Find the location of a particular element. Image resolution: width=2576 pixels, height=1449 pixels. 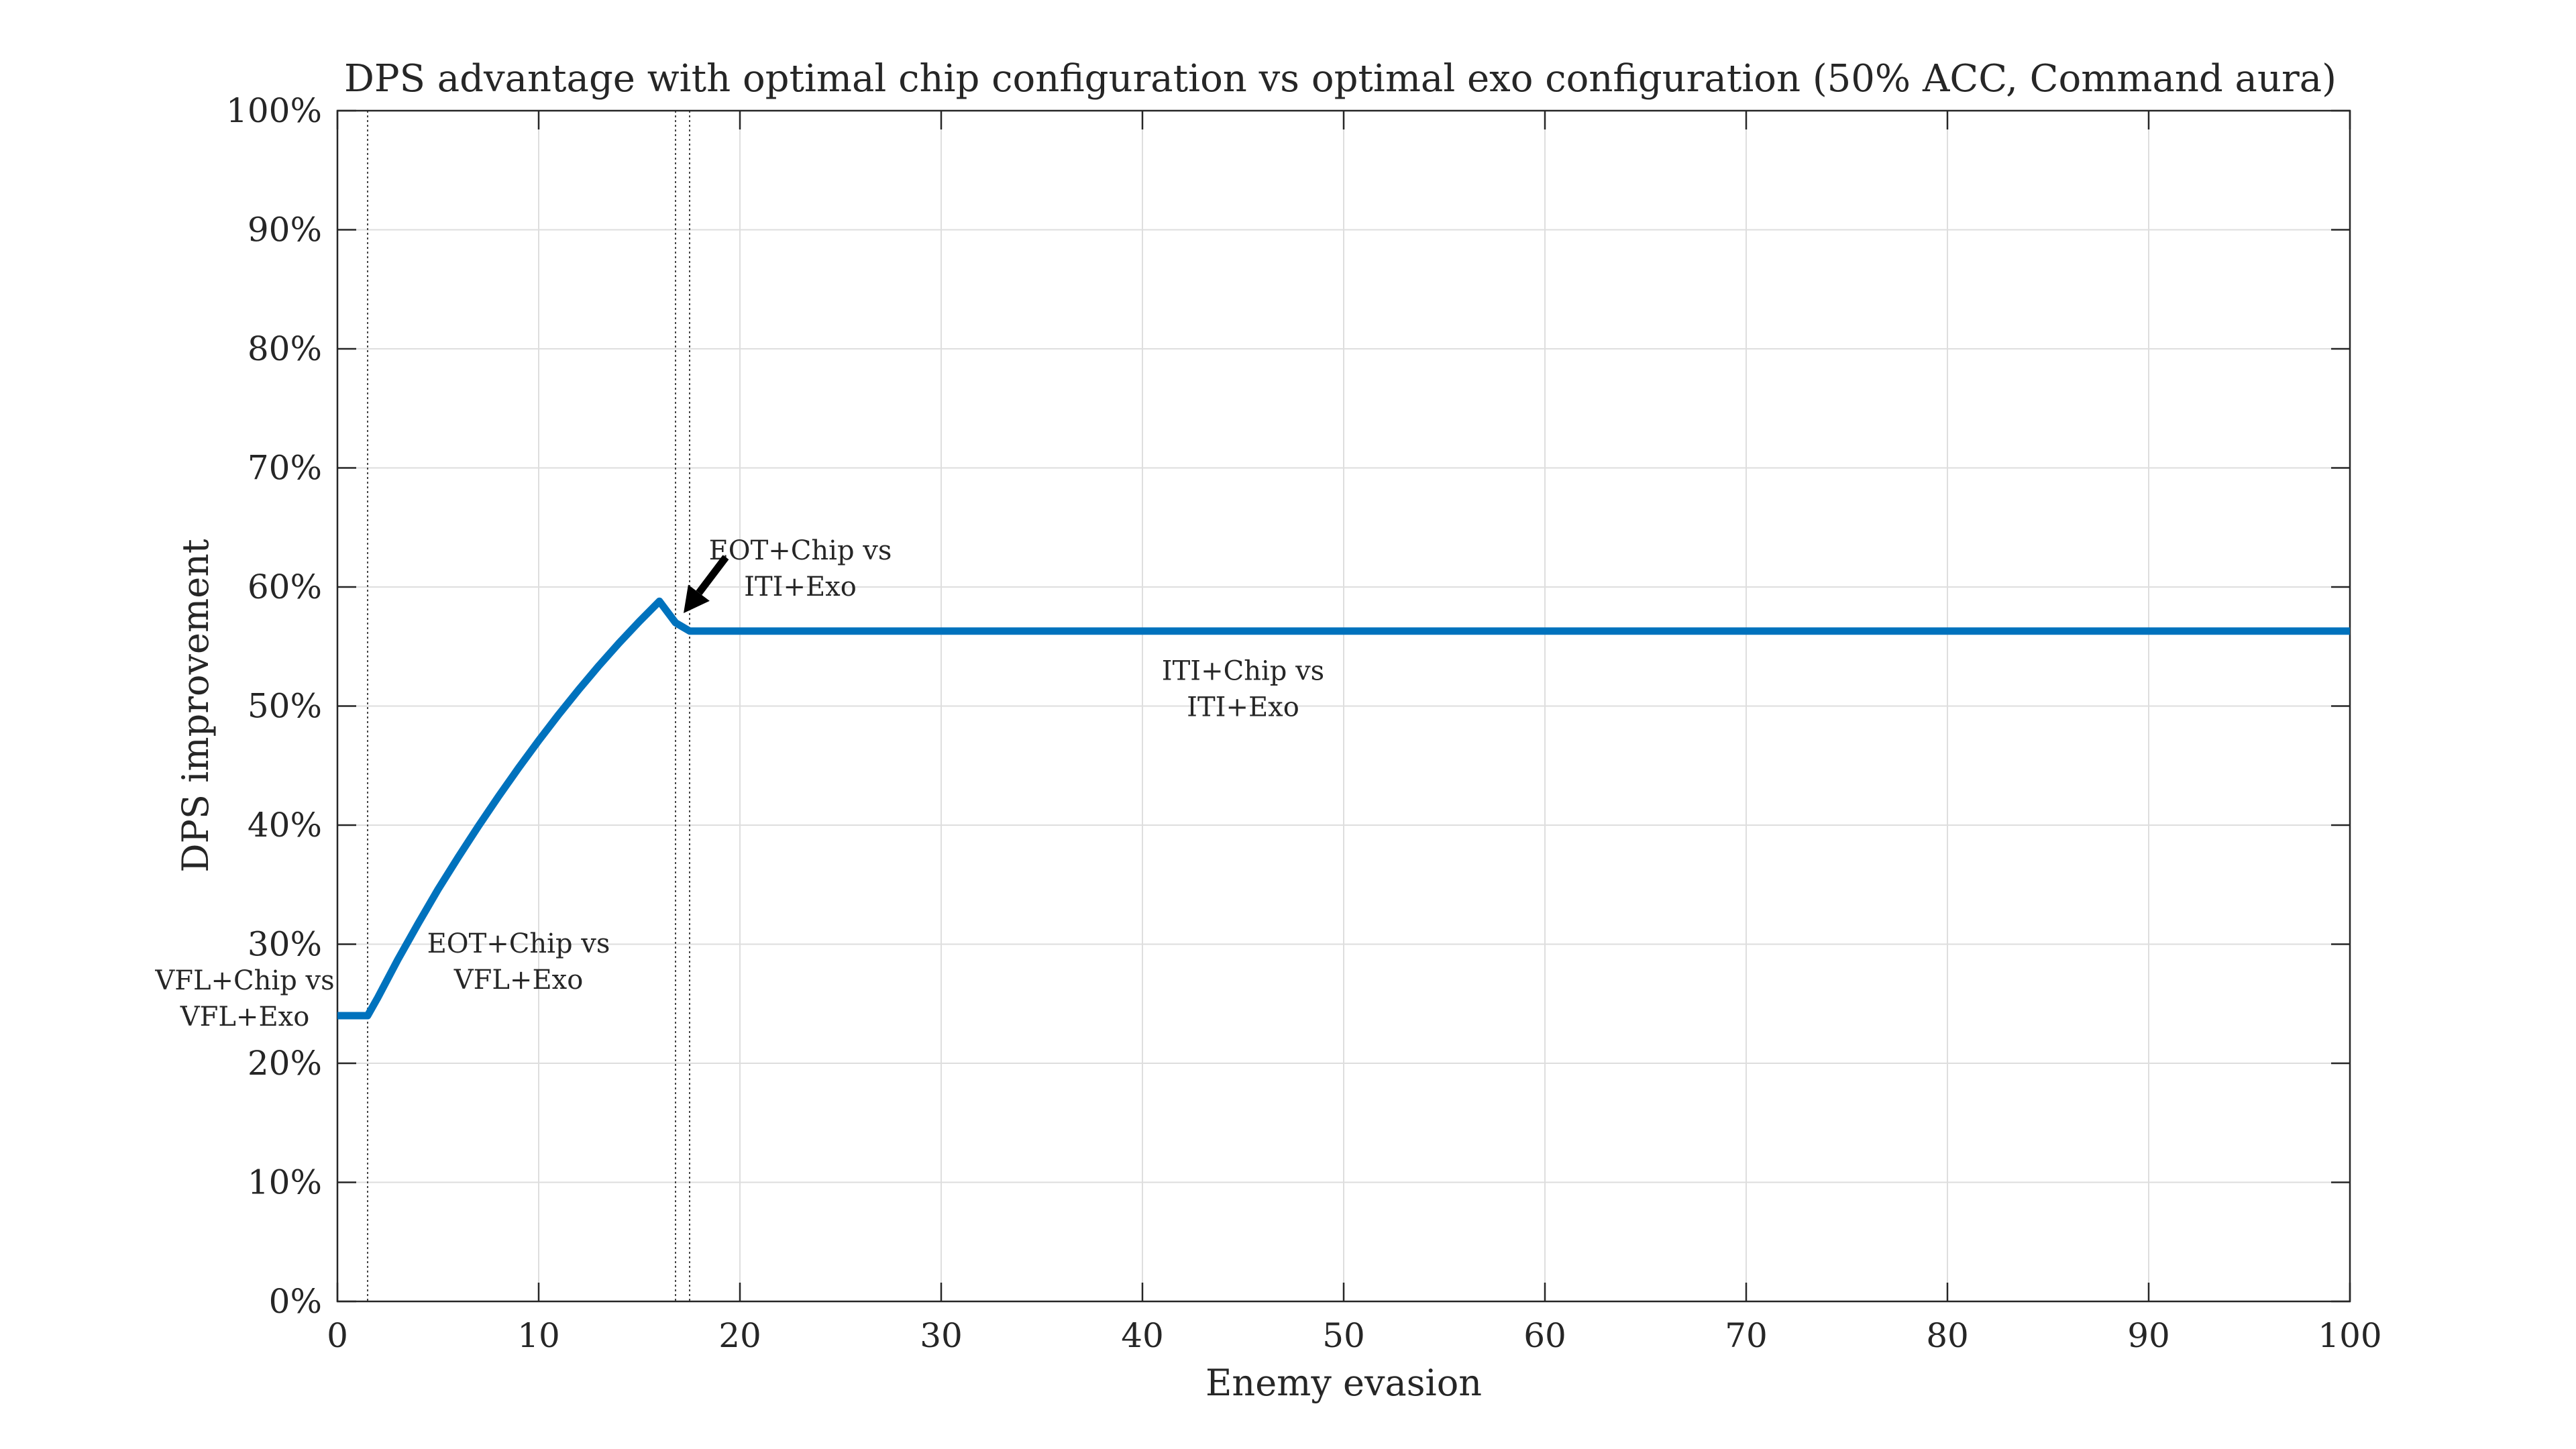

x-tick-label: 0 is located at coordinates (337, 1335).